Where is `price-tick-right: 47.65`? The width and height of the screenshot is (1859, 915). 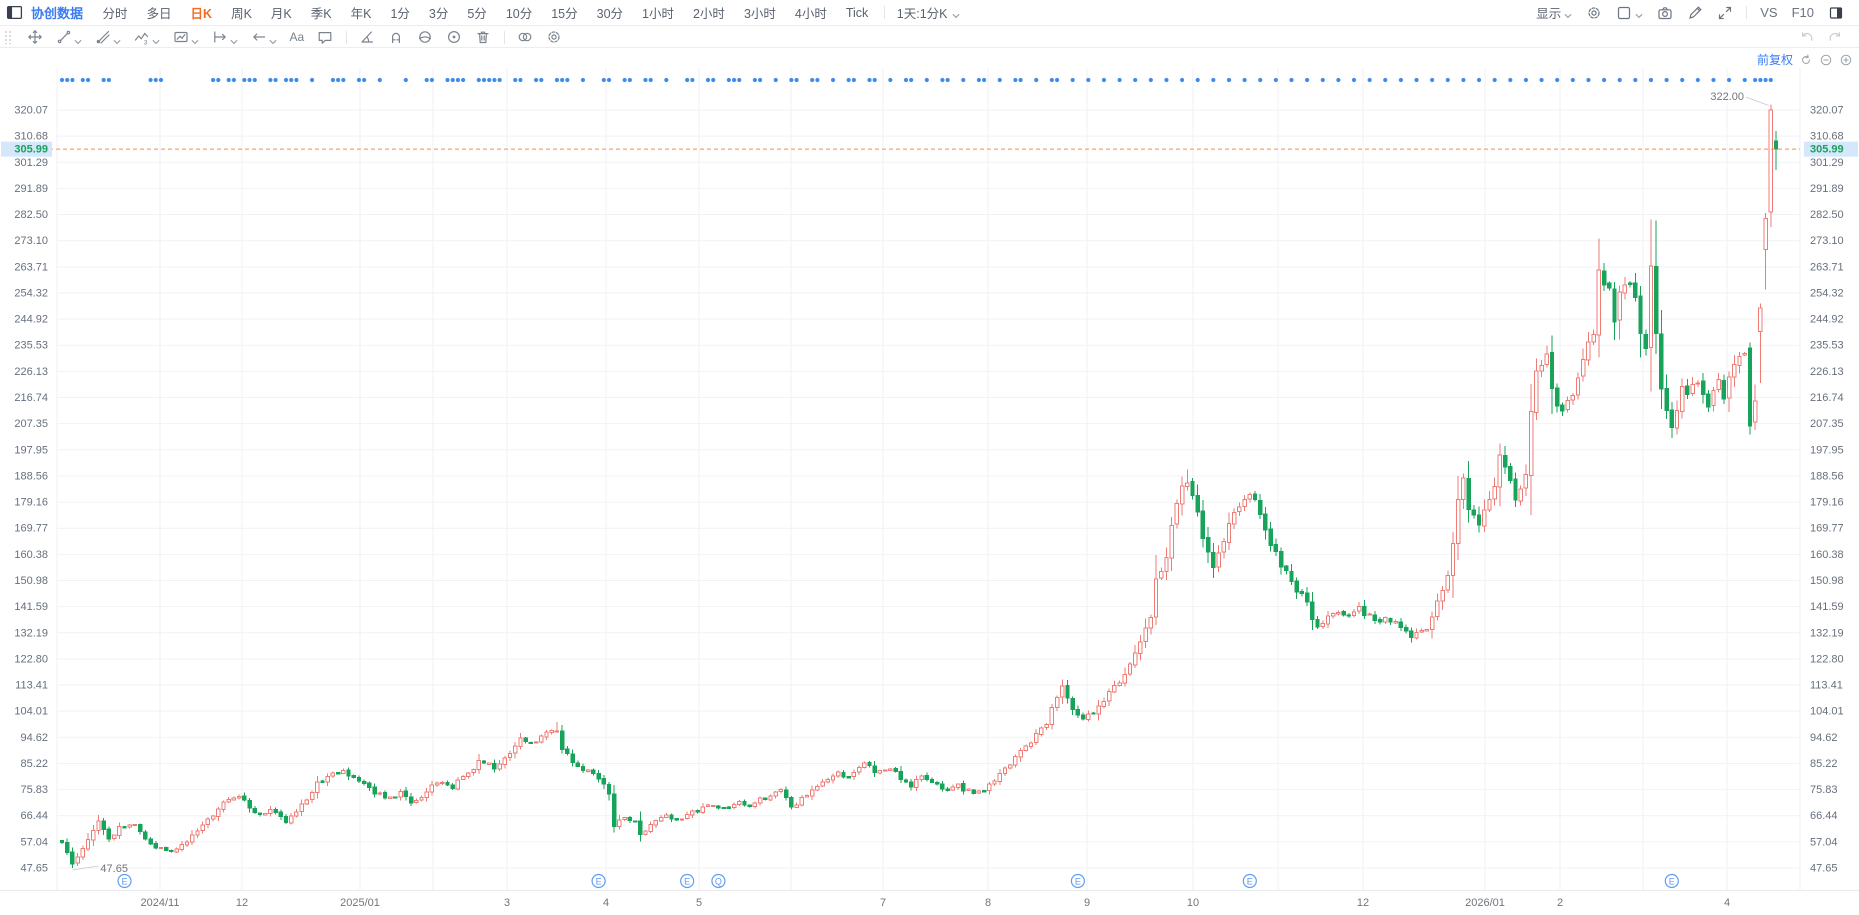 price-tick-right: 47.65 is located at coordinates (1824, 869).